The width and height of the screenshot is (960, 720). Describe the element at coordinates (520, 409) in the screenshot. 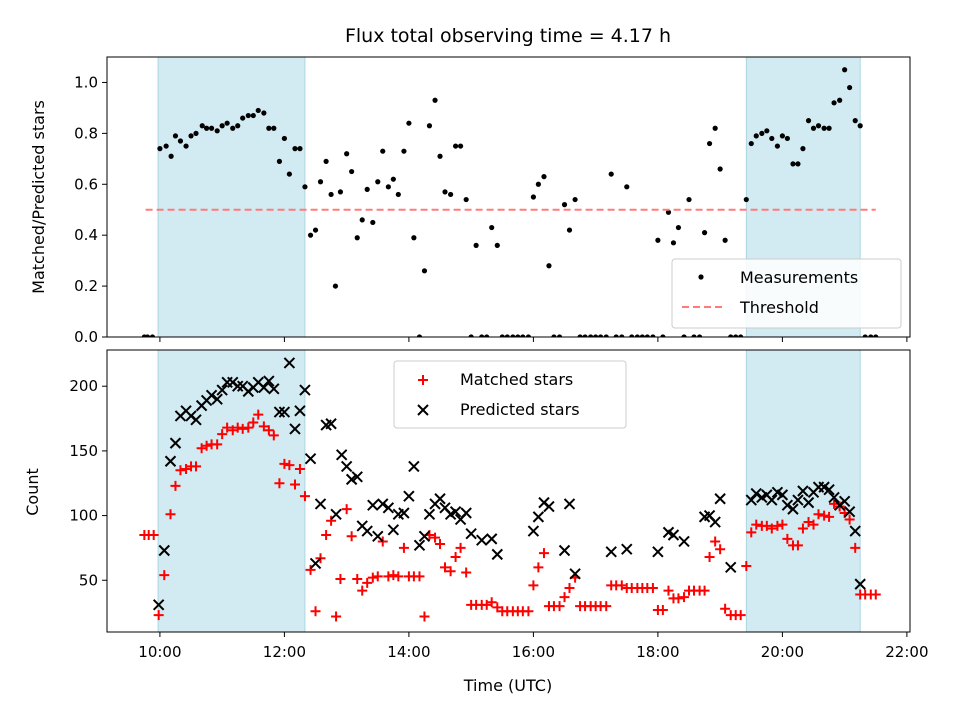

I see `legend-predicted-label: Predicted stars` at that location.